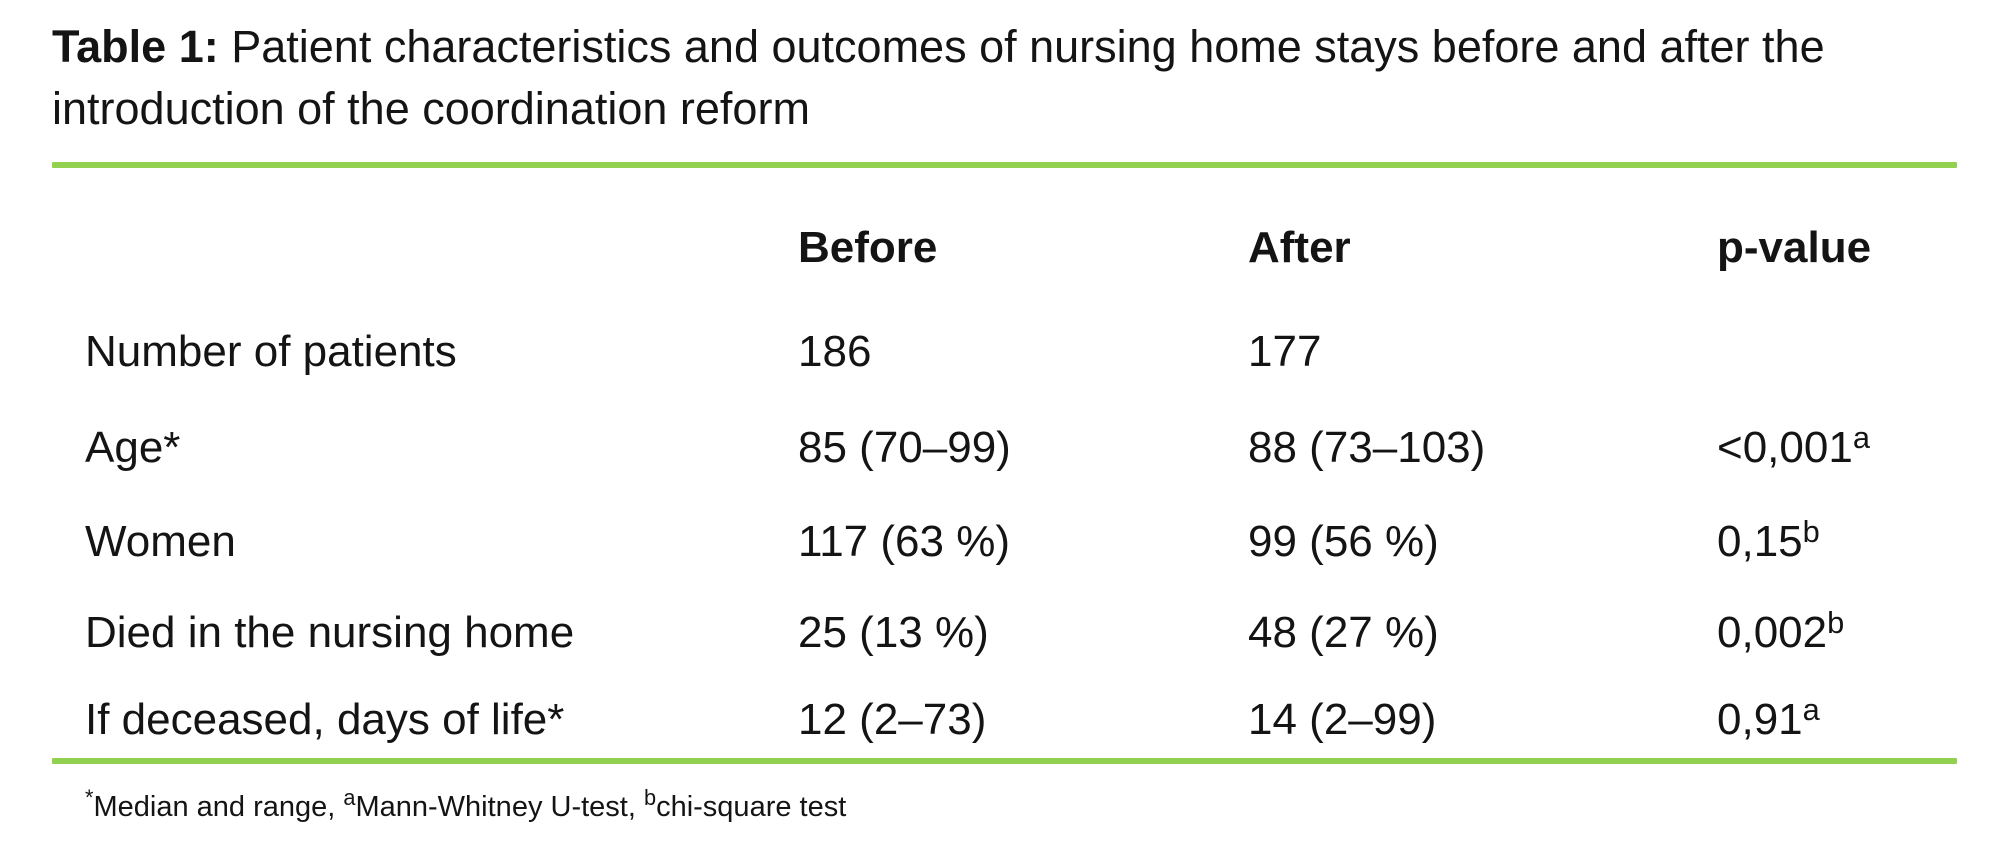 The height and width of the screenshot is (866, 2000). What do you see at coordinates (1343, 632) in the screenshot?
I see `cell-after: 48 (27 %)` at bounding box center [1343, 632].